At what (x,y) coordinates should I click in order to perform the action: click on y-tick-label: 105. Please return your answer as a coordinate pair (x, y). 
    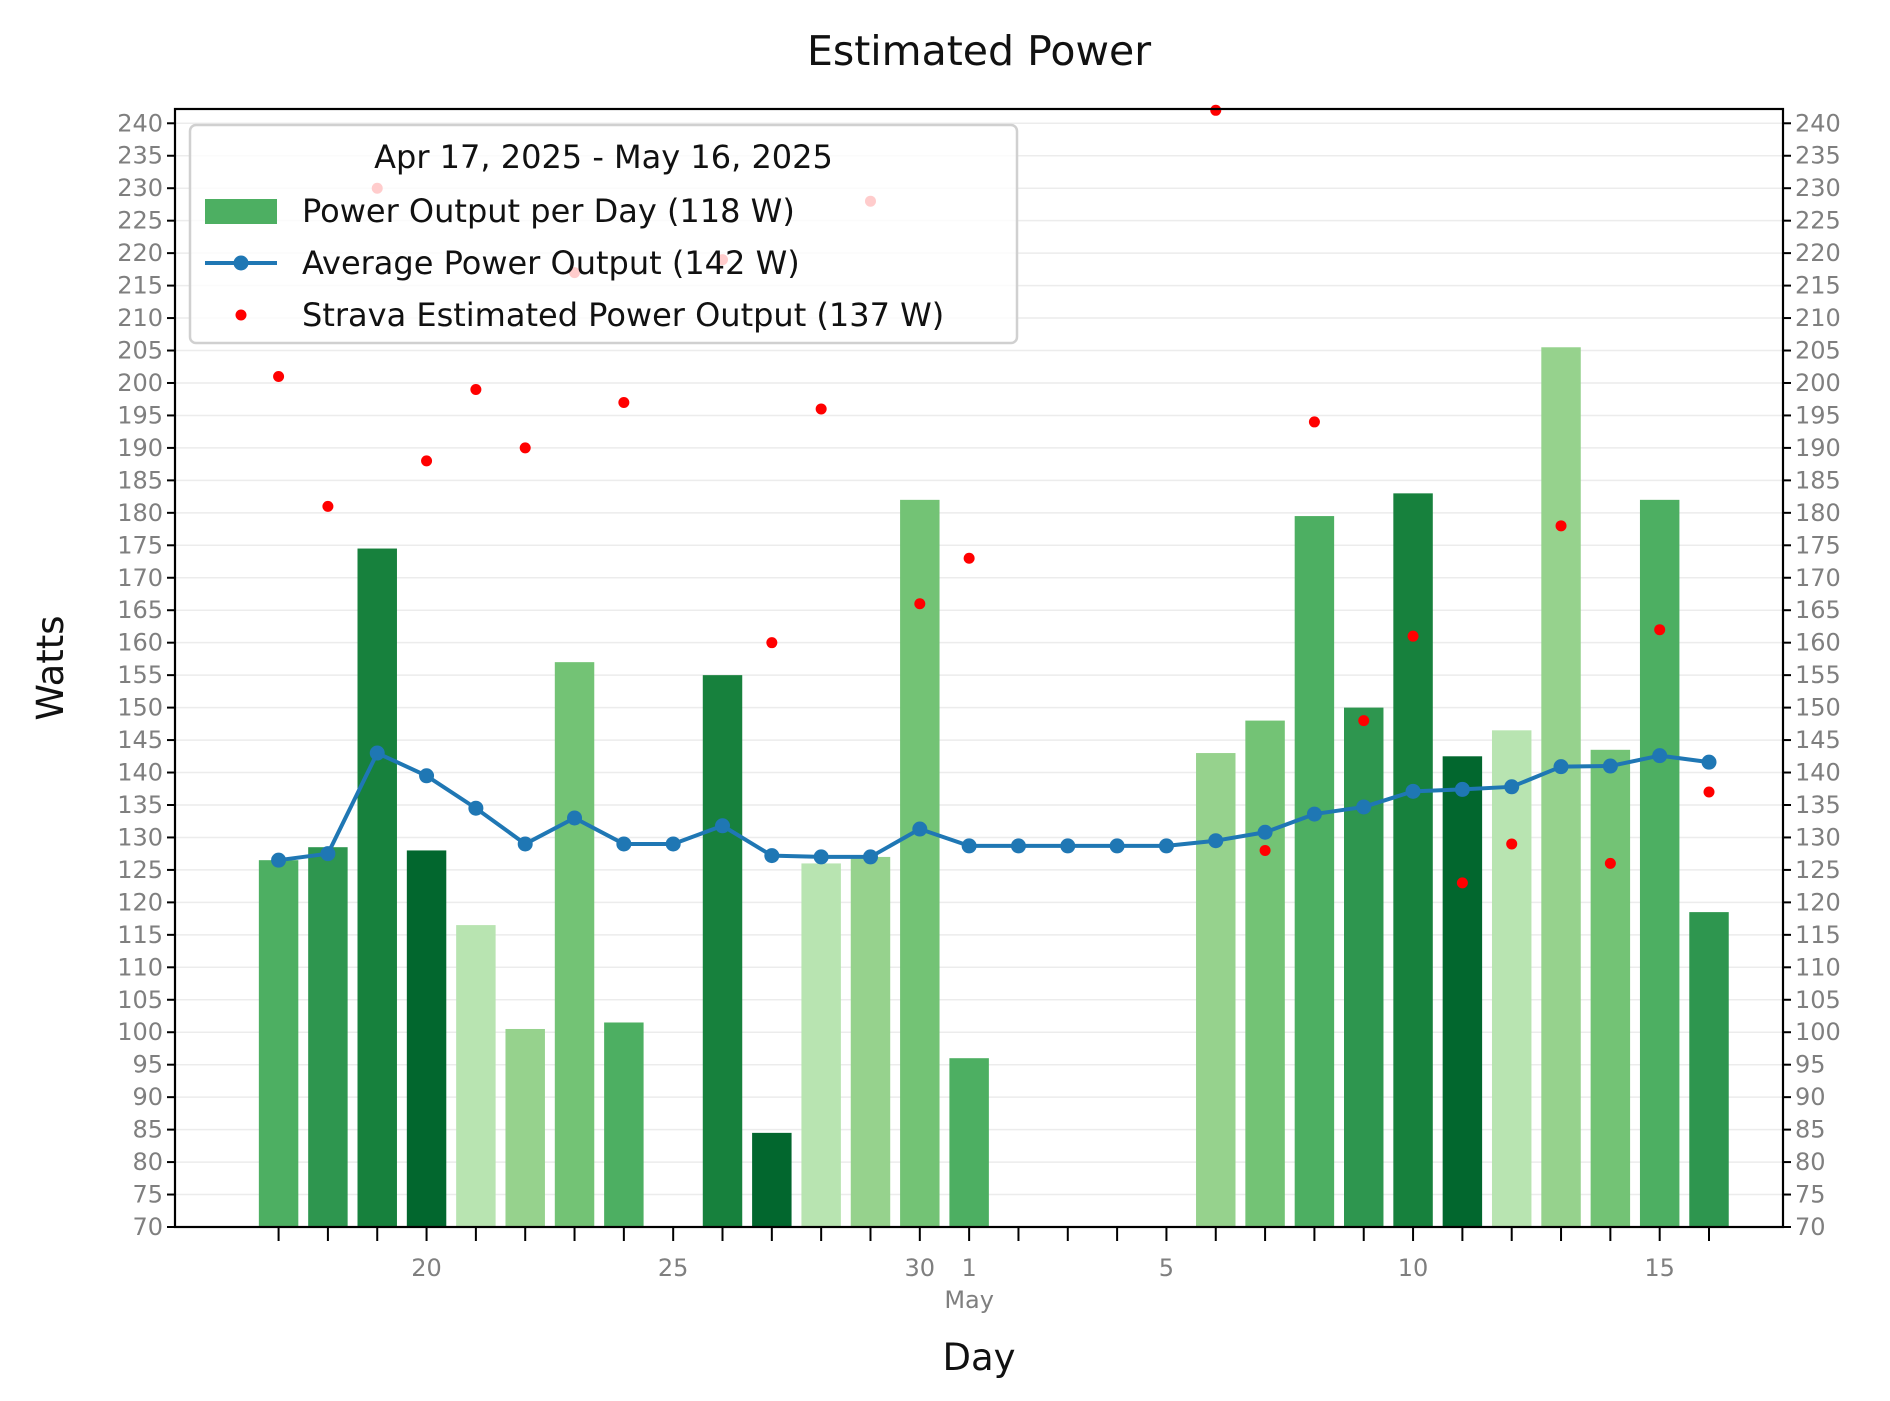
    Looking at the image, I should click on (1818, 1000).